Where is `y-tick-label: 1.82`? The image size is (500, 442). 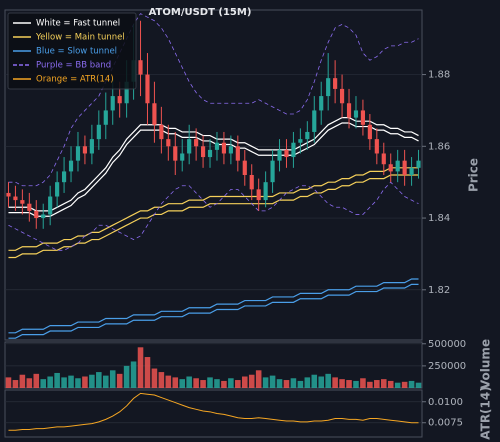 y-tick-label: 1.82 is located at coordinates (439, 290).